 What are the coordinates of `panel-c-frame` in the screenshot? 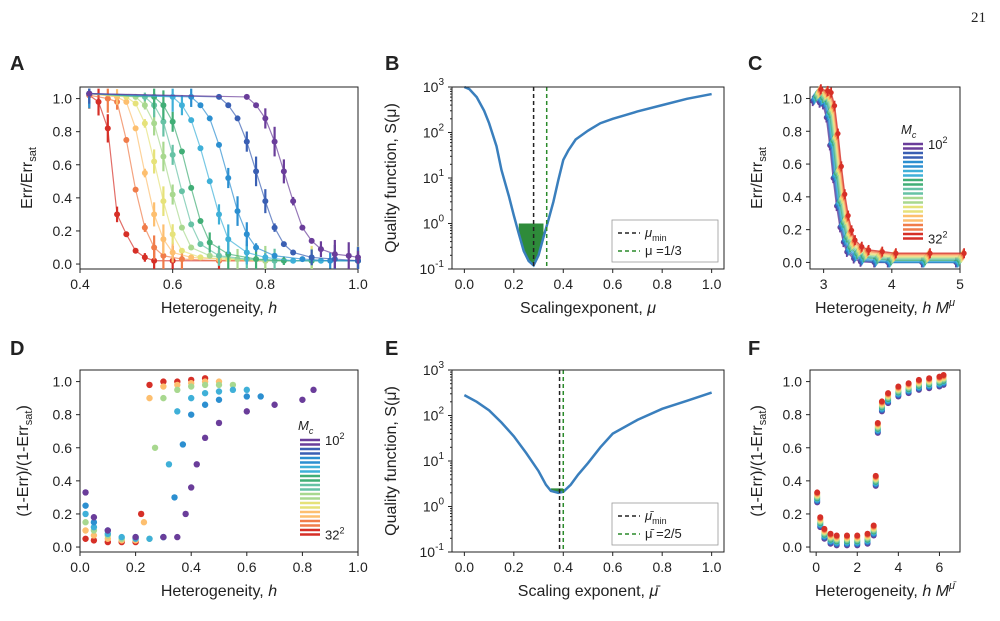 It's located at (885, 178).